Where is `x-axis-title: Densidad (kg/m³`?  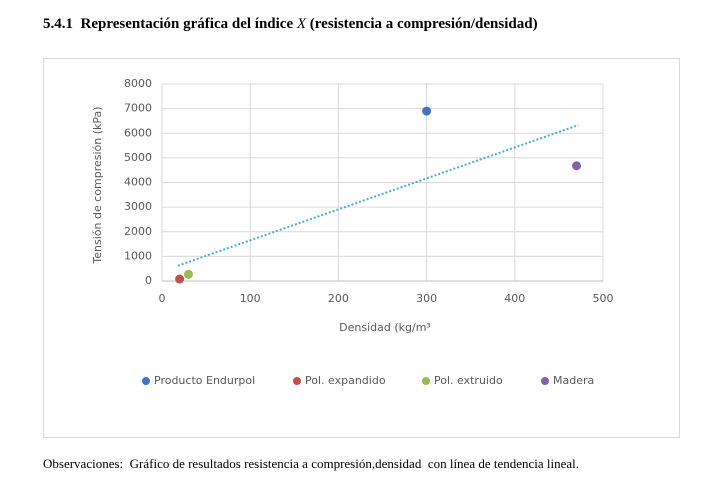
x-axis-title: Densidad (kg/m³ is located at coordinates (385, 327).